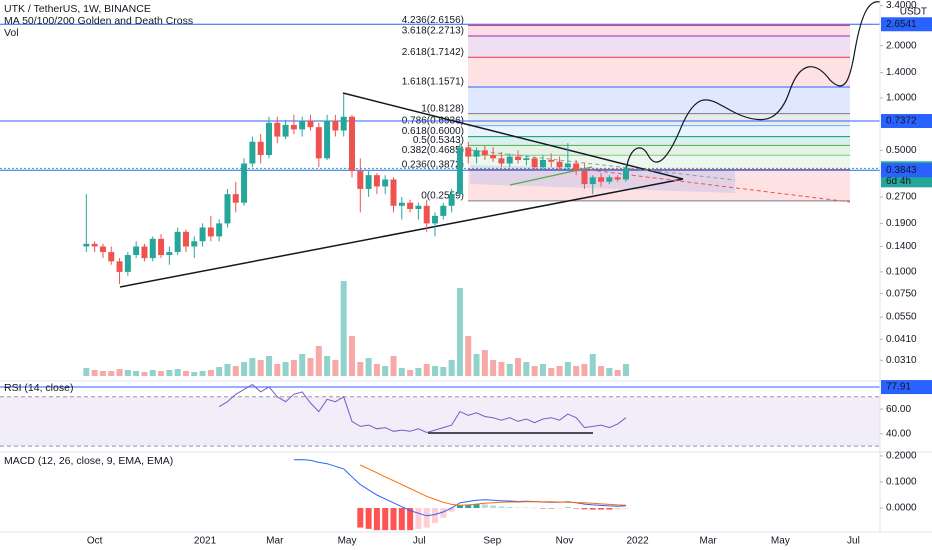 The height and width of the screenshot is (550, 932). What do you see at coordinates (901, 339) in the screenshot?
I see `y-tick-label: 0.0410` at bounding box center [901, 339].